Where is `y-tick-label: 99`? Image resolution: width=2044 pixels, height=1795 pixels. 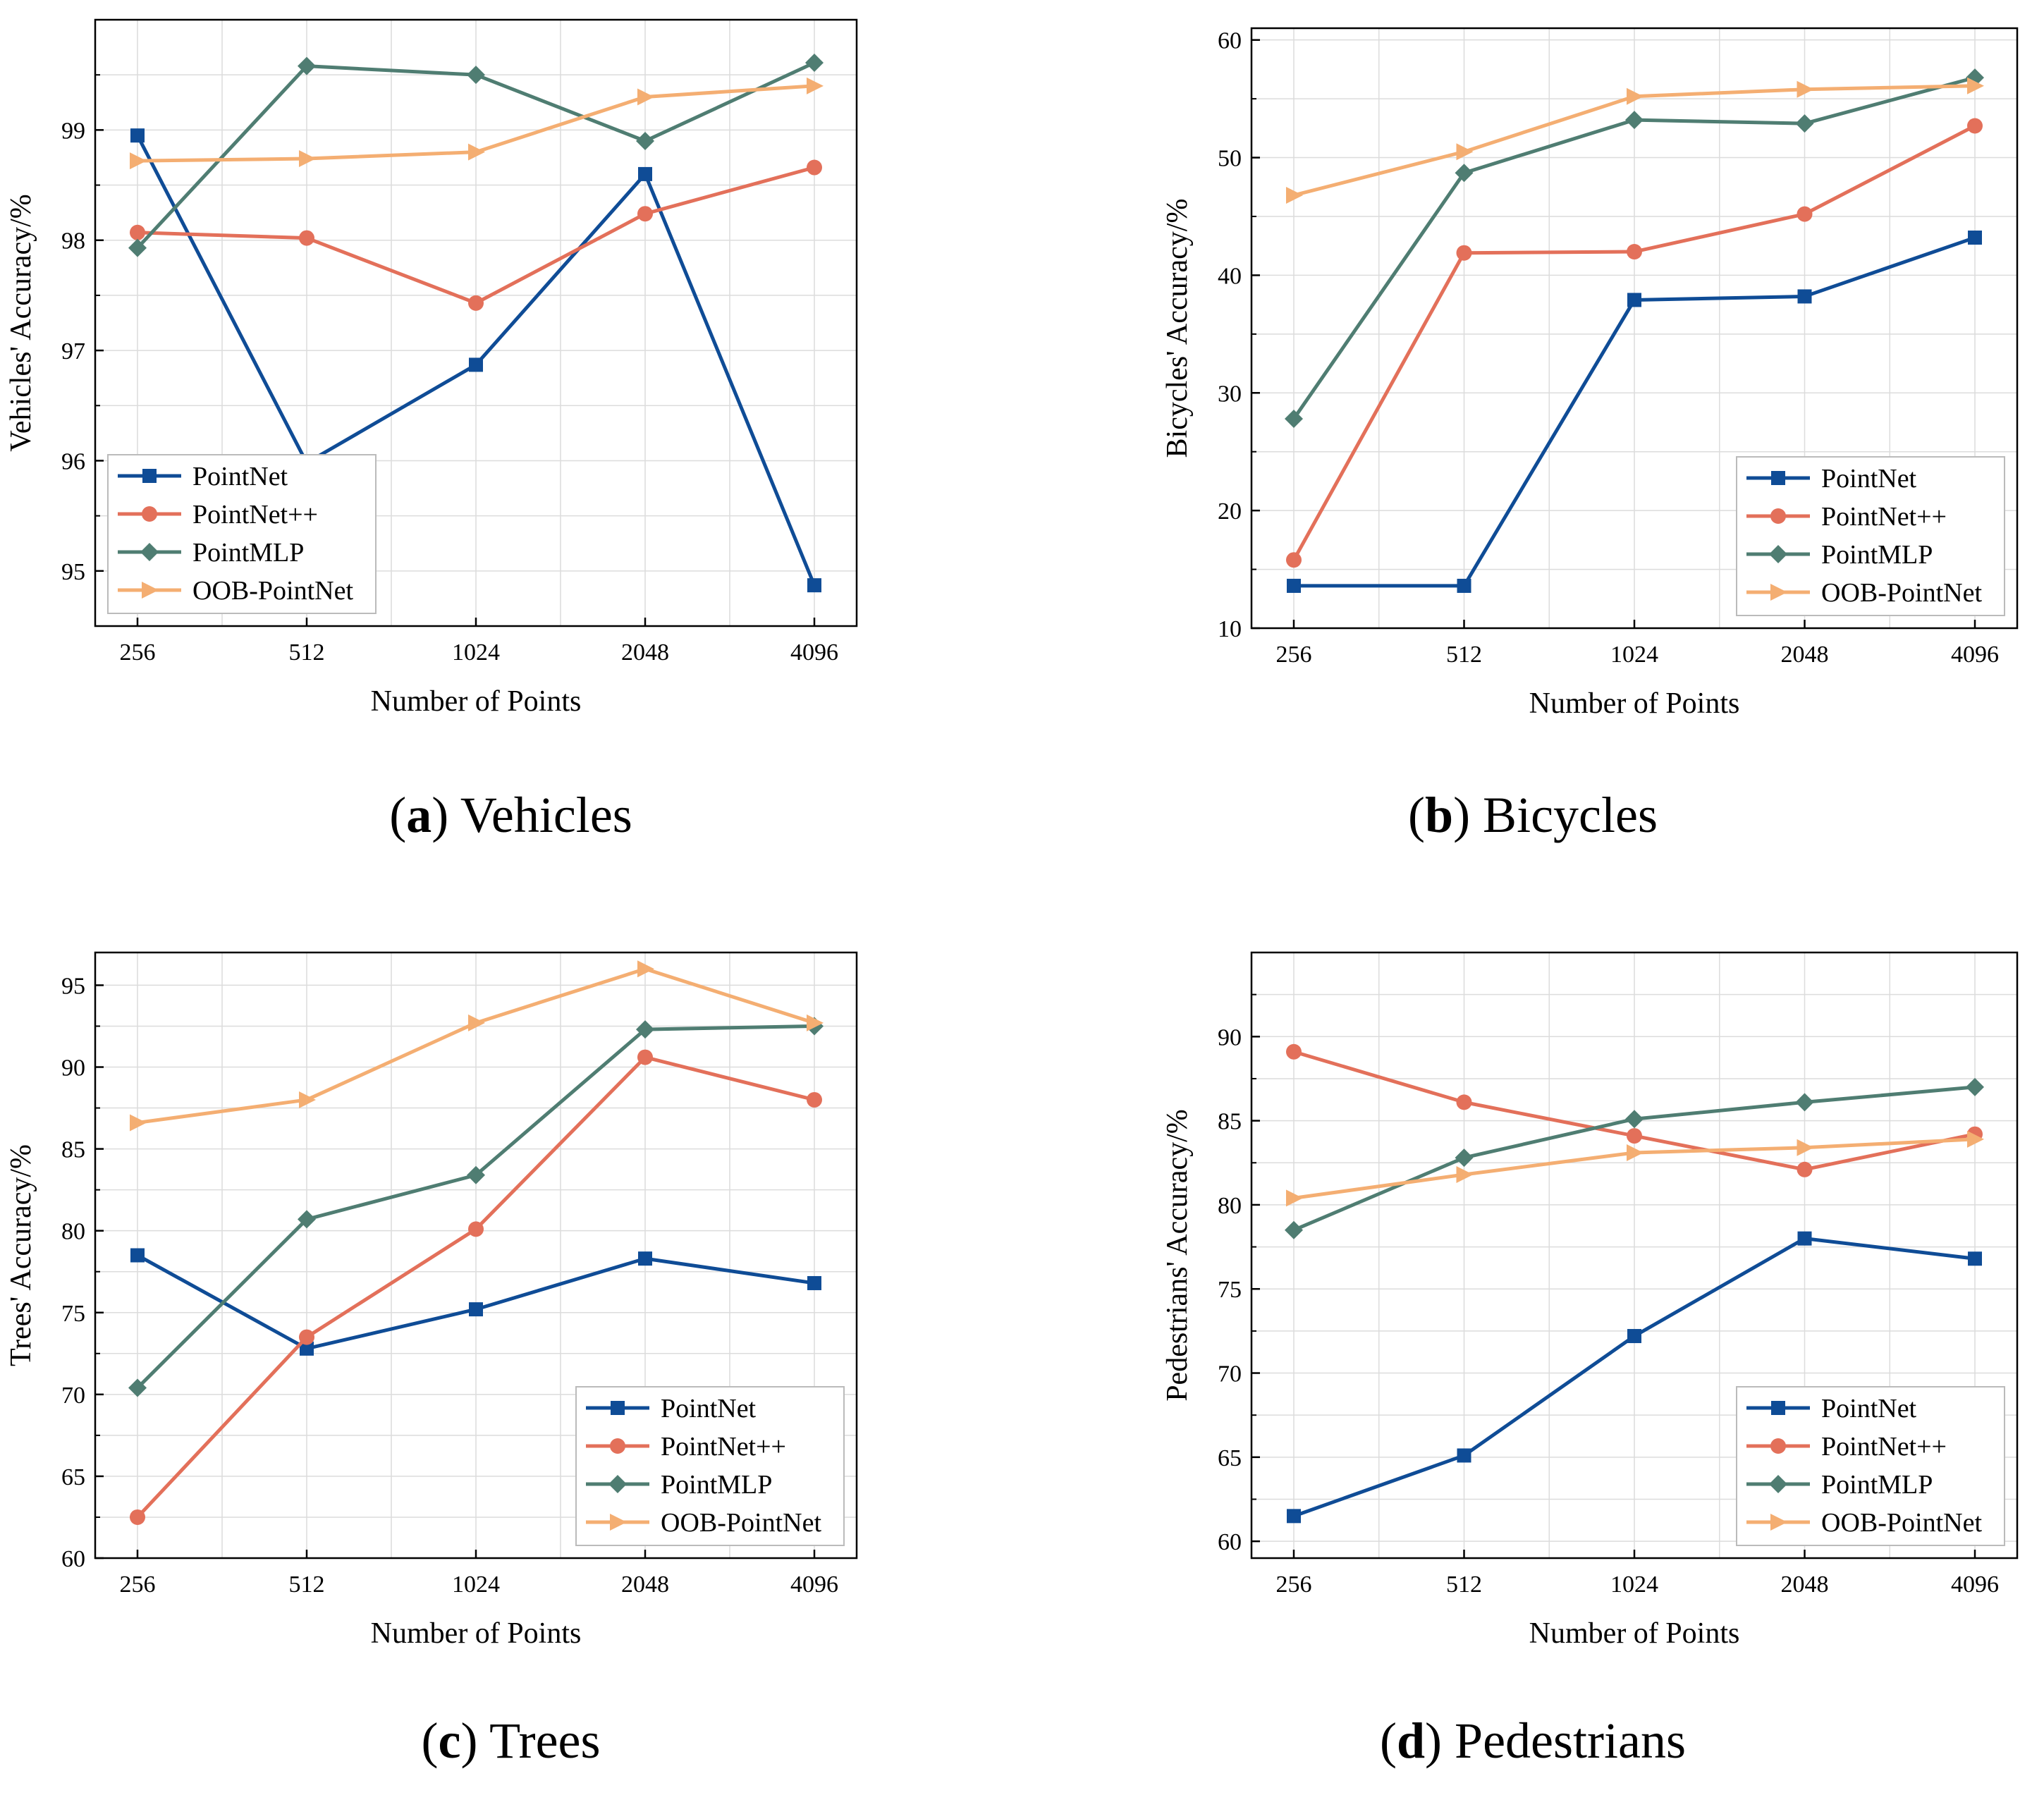
y-tick-label: 99 is located at coordinates (73, 131).